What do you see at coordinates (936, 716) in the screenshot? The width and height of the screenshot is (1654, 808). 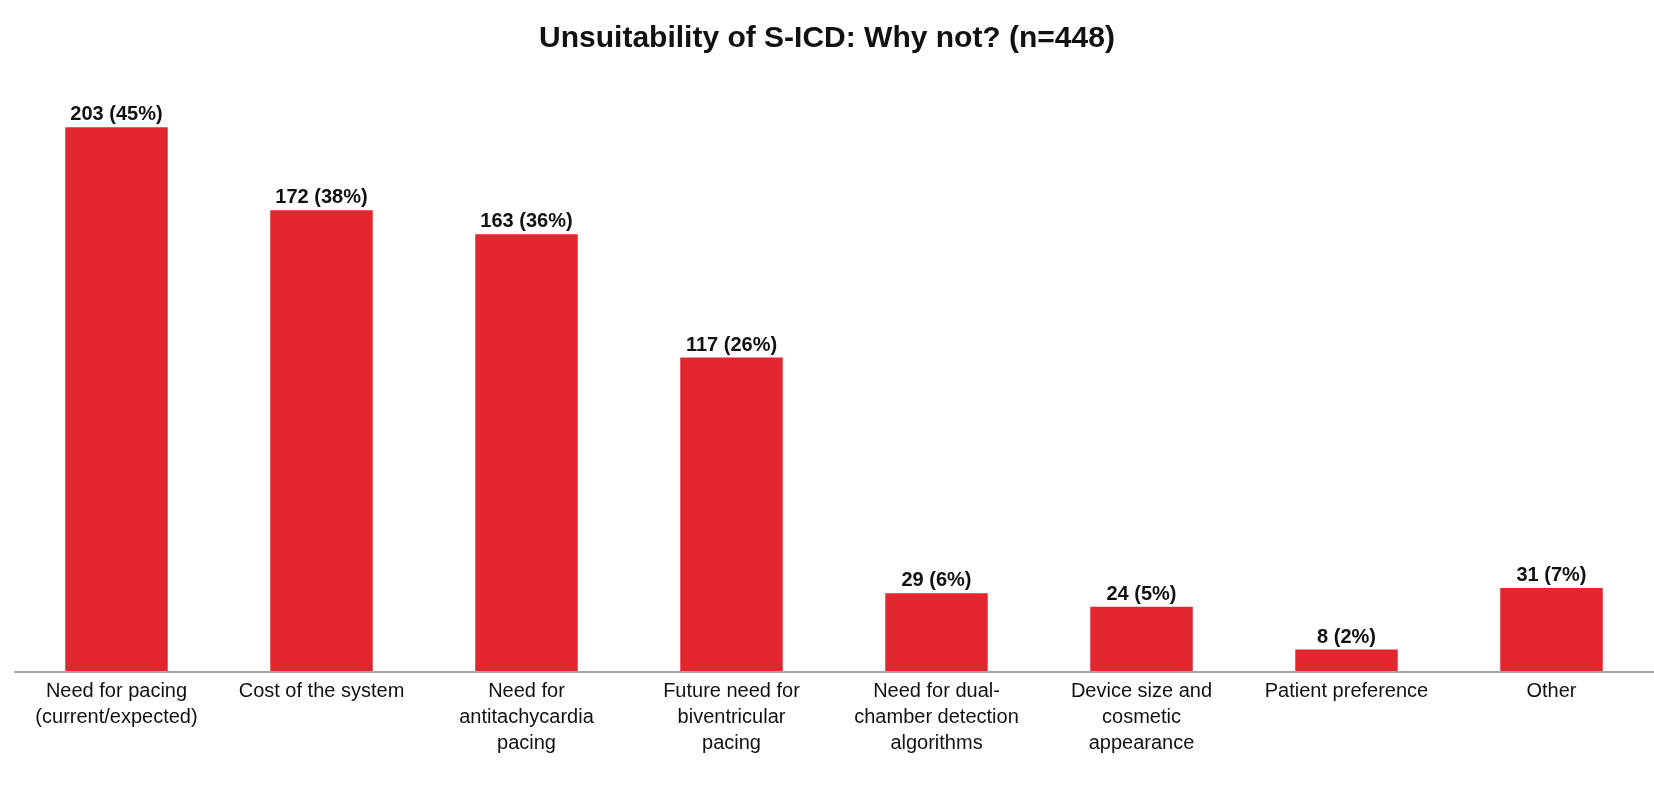 I see `x-tick-label: Need for dual-chamber detection algorithms` at bounding box center [936, 716].